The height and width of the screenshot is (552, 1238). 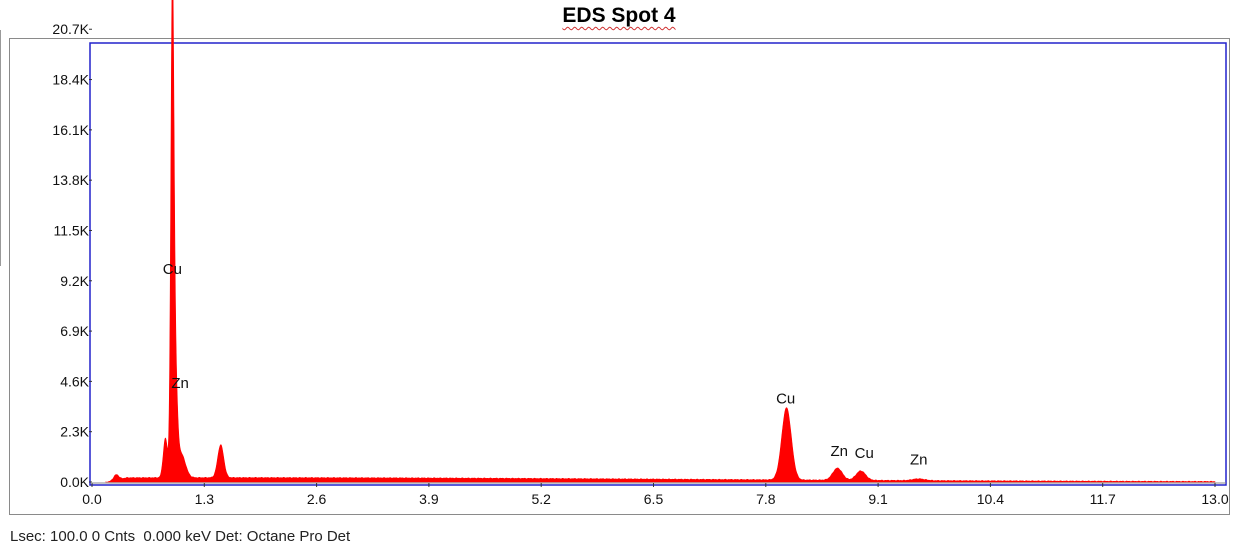 What do you see at coordinates (990, 499) in the screenshot?
I see `x-tick-label: 10.4` at bounding box center [990, 499].